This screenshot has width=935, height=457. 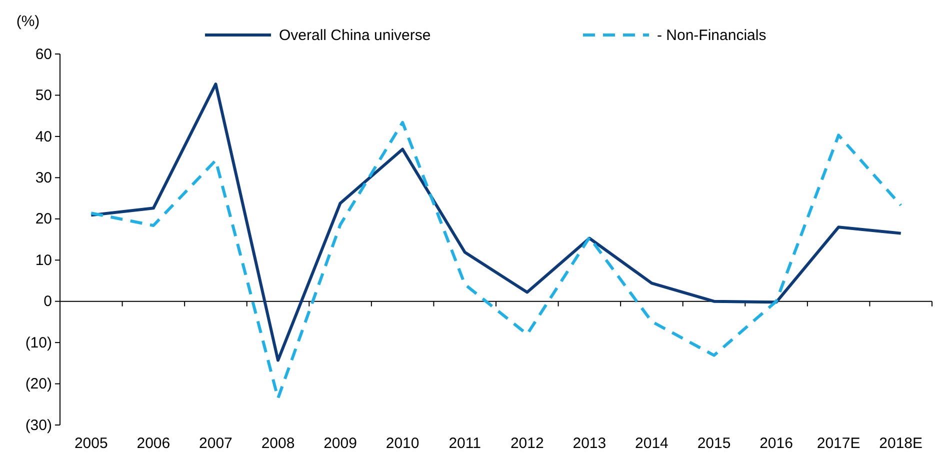 What do you see at coordinates (43, 95) in the screenshot?
I see `y-tick-label: 50` at bounding box center [43, 95].